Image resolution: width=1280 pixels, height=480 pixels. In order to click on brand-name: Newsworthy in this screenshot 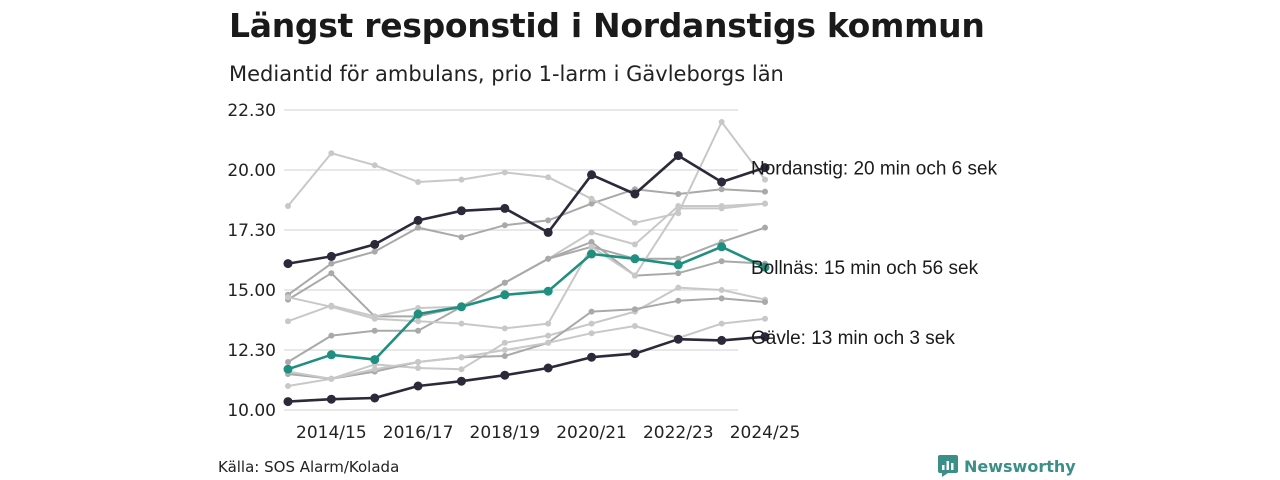, I will do `click(1020, 466)`.